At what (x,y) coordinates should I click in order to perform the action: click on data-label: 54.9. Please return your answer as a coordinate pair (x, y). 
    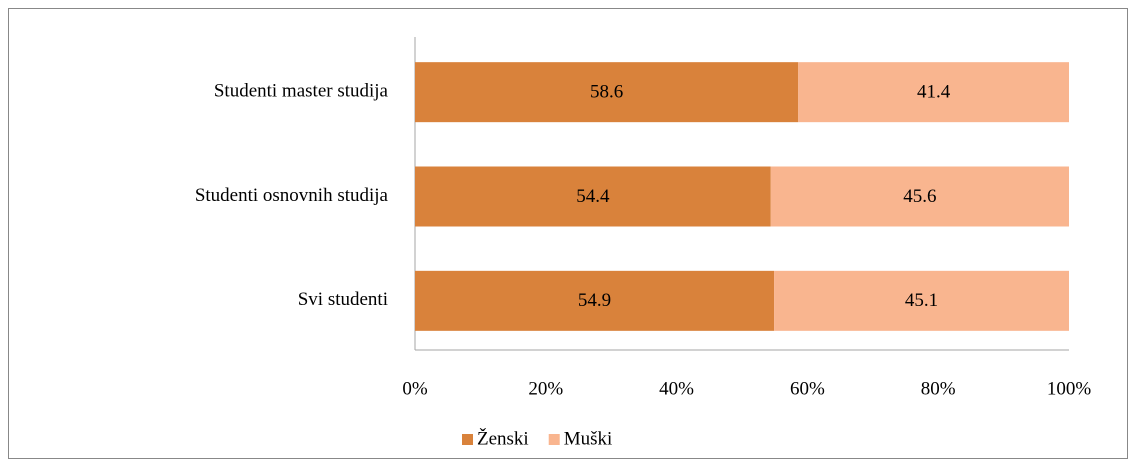
    Looking at the image, I should click on (594, 300).